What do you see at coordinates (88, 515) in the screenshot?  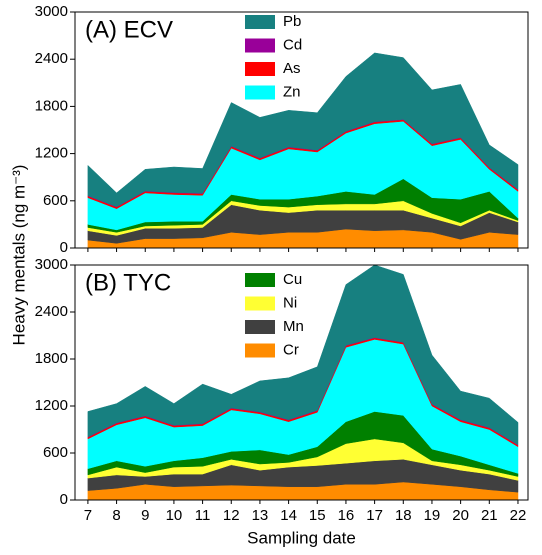 I see `x-tick-label: 7` at bounding box center [88, 515].